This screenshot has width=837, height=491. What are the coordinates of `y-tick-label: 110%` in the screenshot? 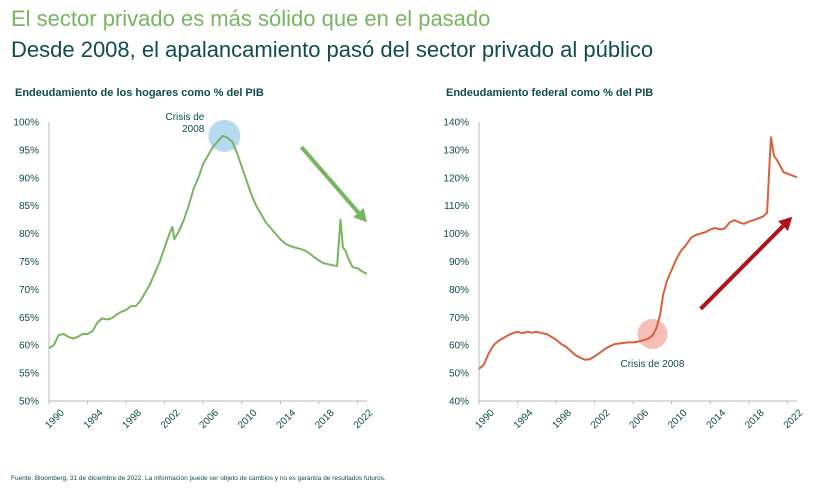 It's located at (456, 206).